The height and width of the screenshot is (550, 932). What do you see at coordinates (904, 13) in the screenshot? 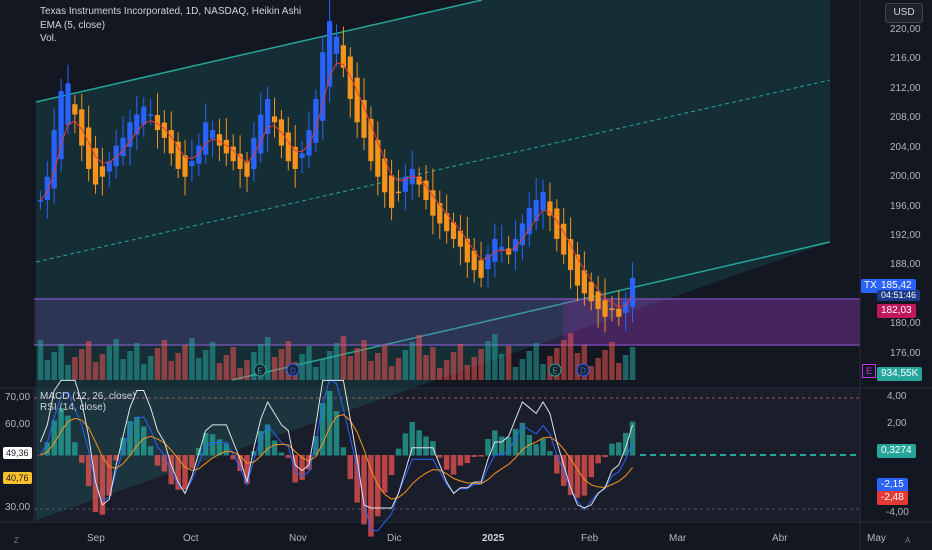
I see `currency-button: USD` at bounding box center [904, 13].